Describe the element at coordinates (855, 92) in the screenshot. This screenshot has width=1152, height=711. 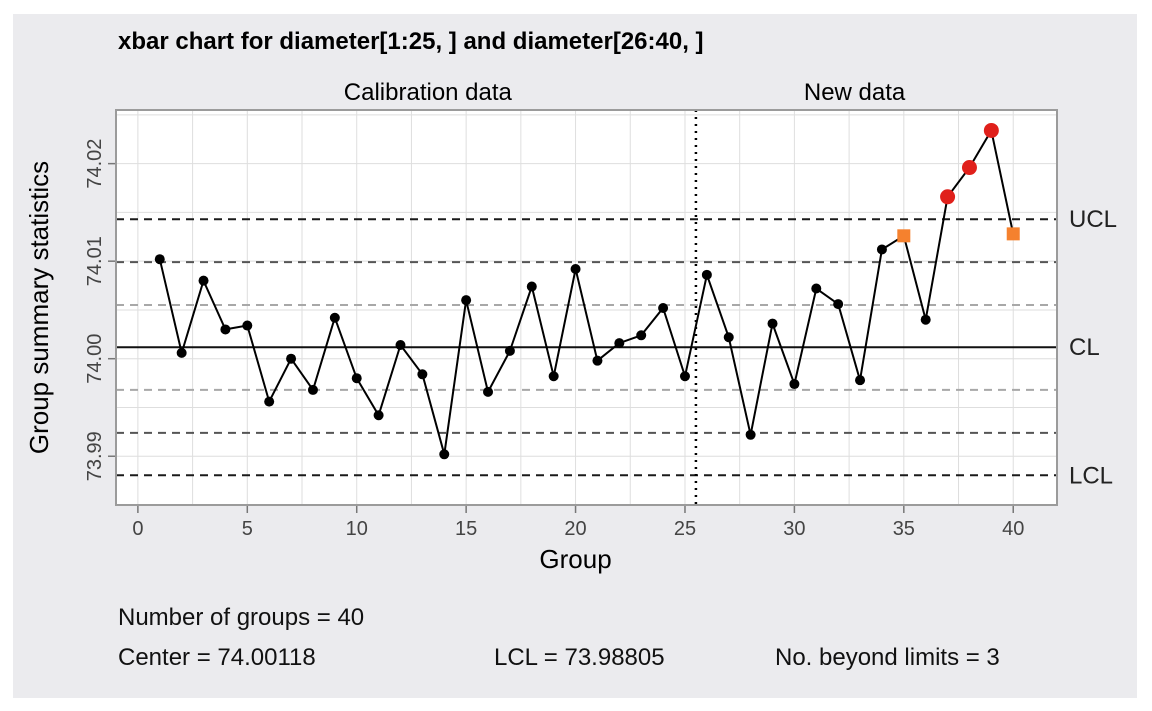
I see `section-label-new: New data` at that location.